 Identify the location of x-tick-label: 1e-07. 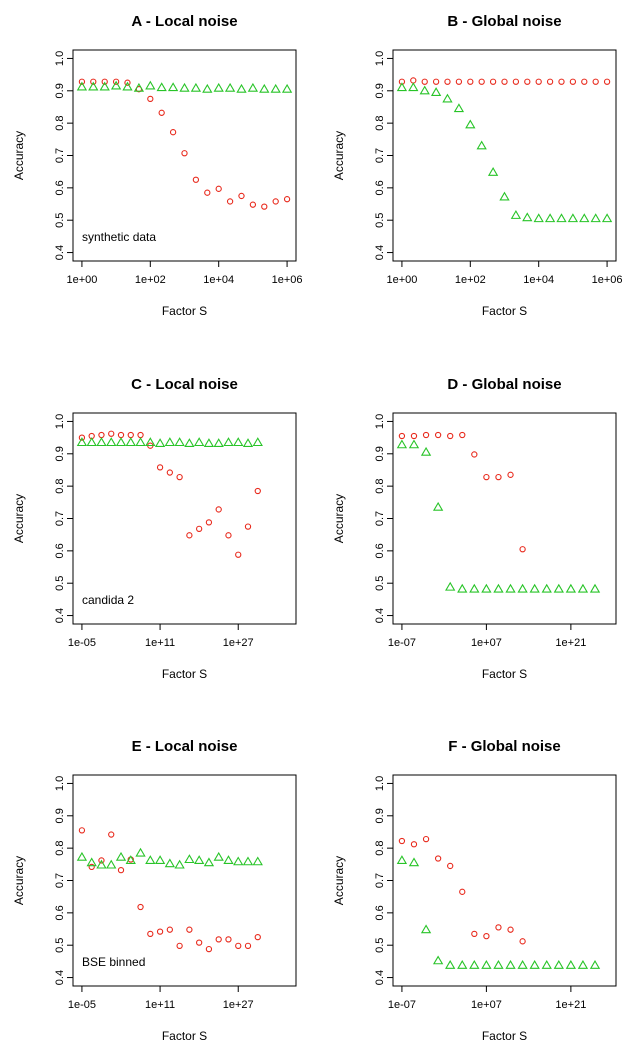
(402, 643).